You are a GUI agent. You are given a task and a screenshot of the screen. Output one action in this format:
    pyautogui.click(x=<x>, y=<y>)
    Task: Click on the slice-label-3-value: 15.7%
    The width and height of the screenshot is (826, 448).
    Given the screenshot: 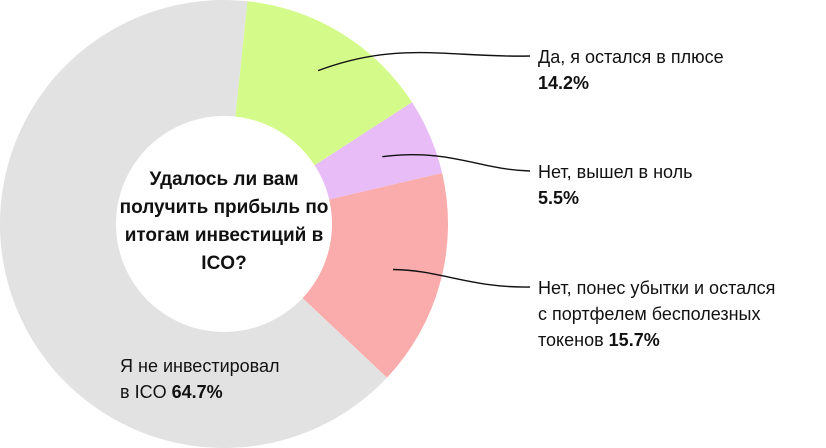 What is the action you would take?
    pyautogui.click(x=634, y=340)
    